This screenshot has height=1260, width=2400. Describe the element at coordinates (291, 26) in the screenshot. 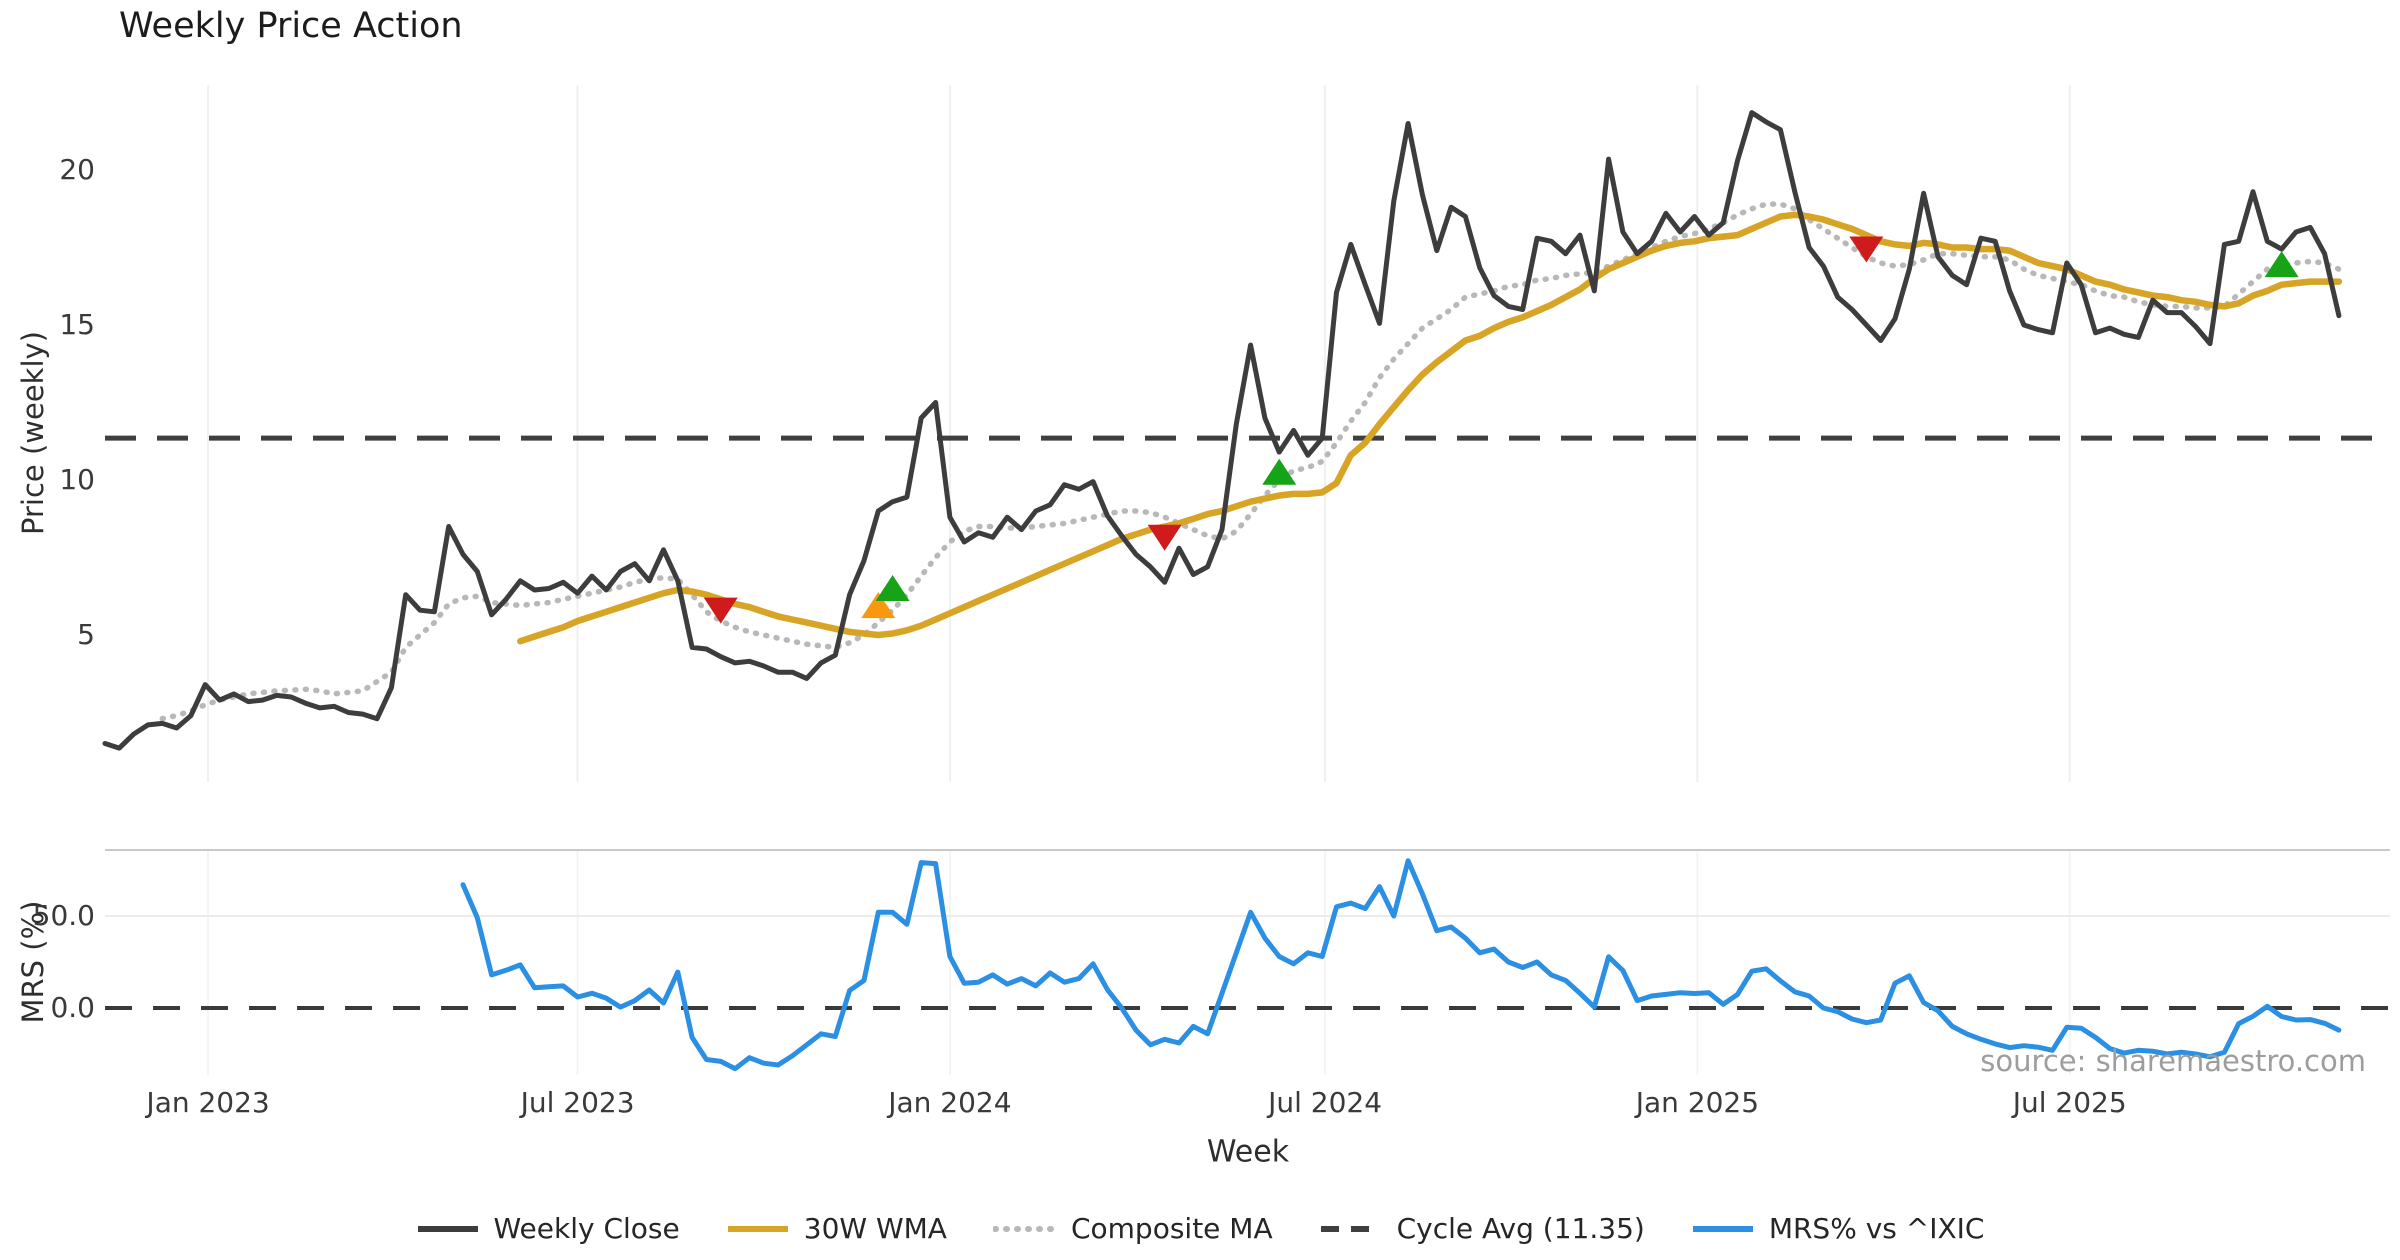

I see `chart-title: Weekly Price Action` at that location.